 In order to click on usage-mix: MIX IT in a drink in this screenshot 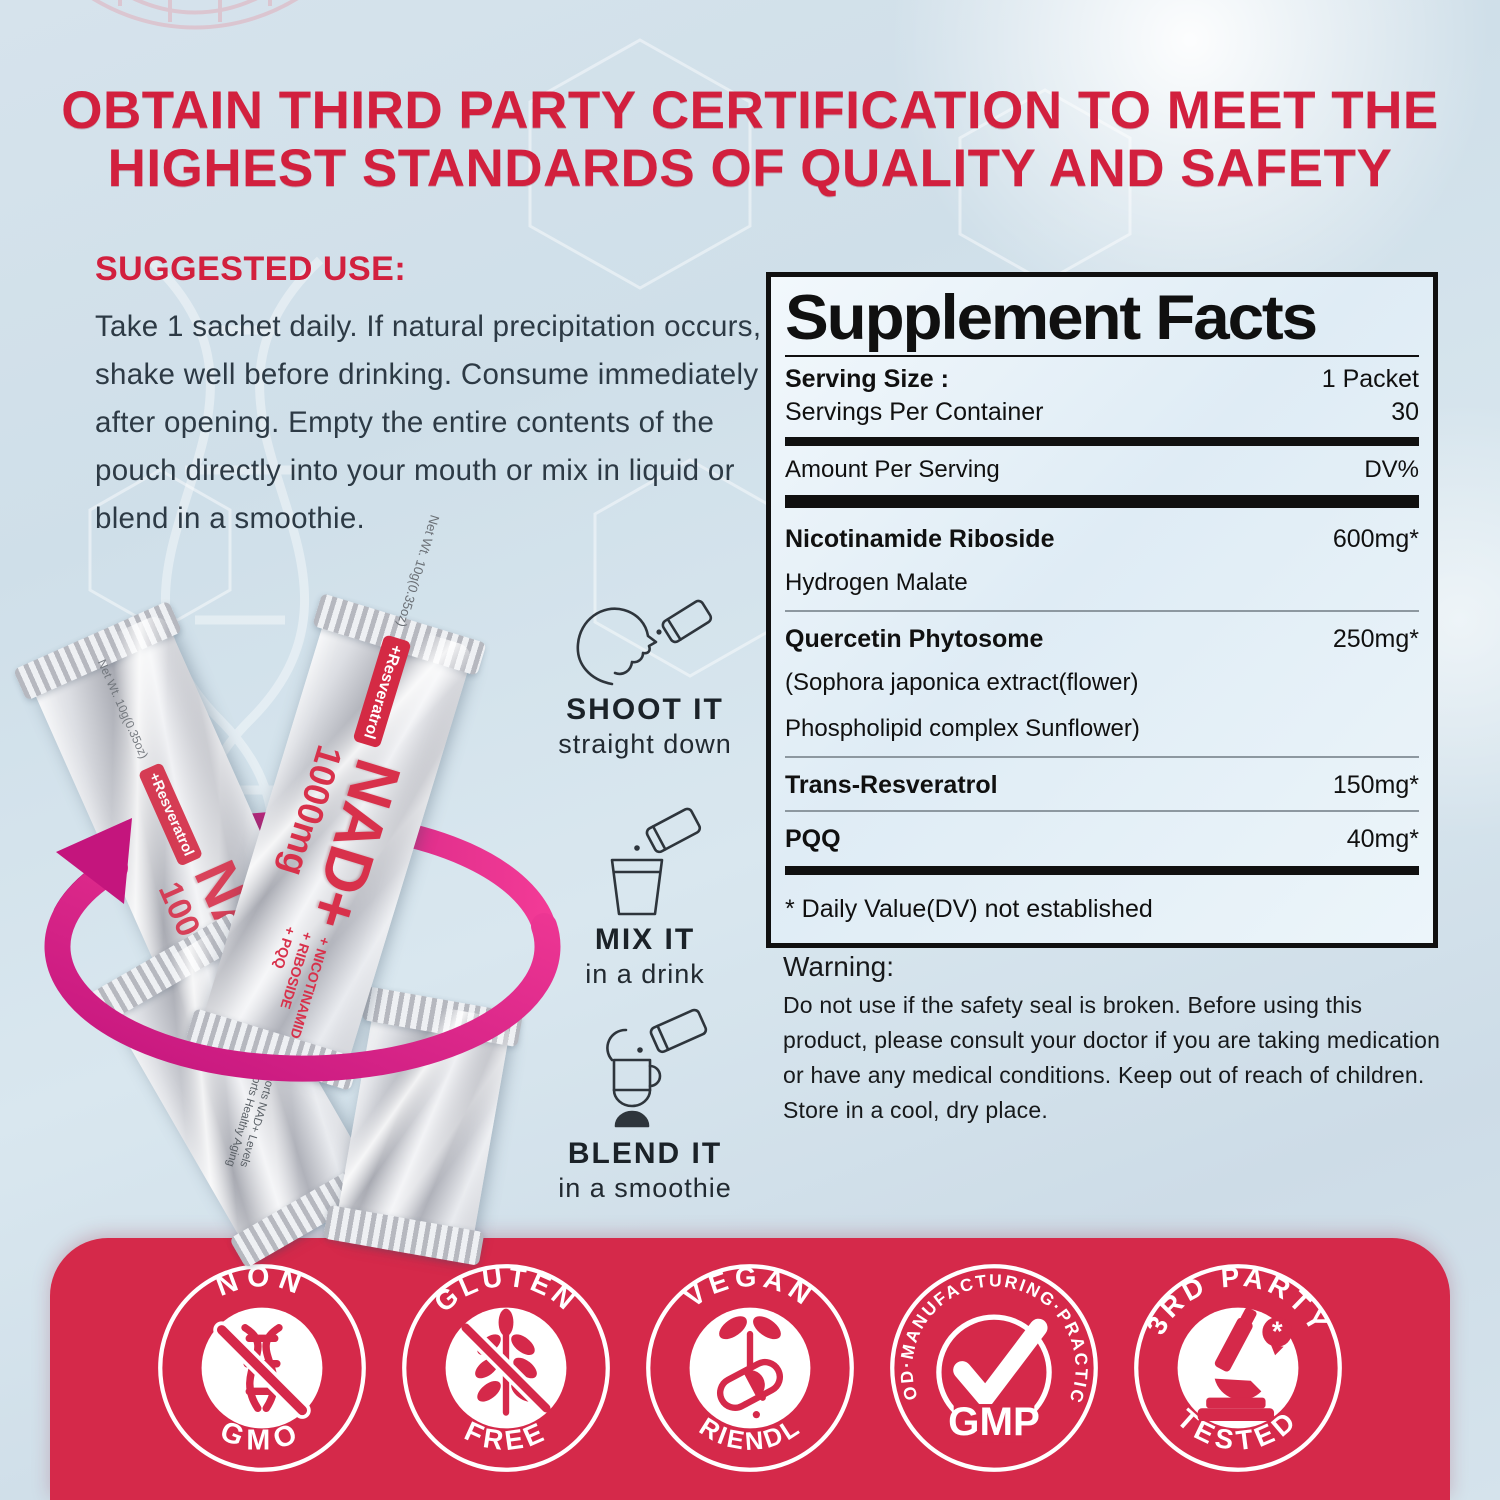, I will do `click(645, 898)`.